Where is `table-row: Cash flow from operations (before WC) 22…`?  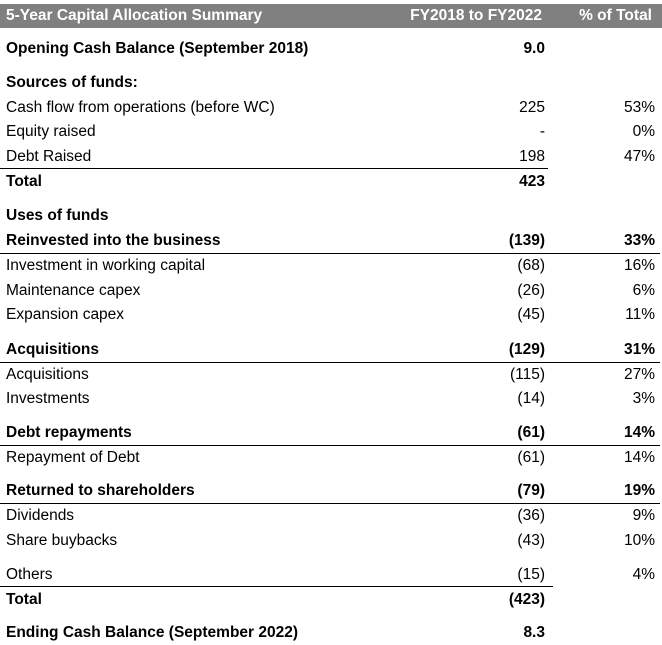 table-row: Cash flow from operations (before WC) 22… is located at coordinates (331, 108).